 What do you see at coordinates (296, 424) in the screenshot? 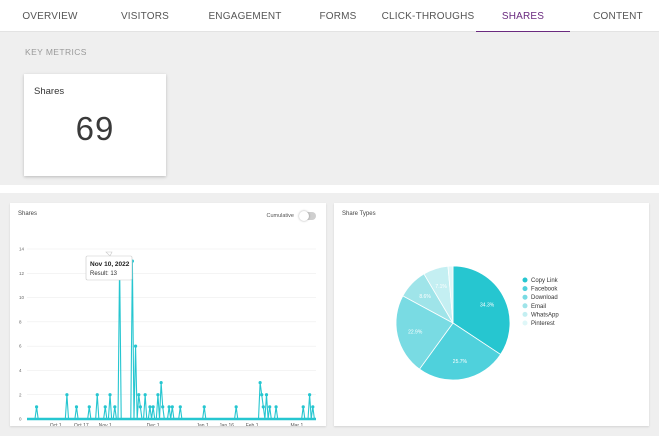
I see `x-tick-label: Mar 1` at bounding box center [296, 424].